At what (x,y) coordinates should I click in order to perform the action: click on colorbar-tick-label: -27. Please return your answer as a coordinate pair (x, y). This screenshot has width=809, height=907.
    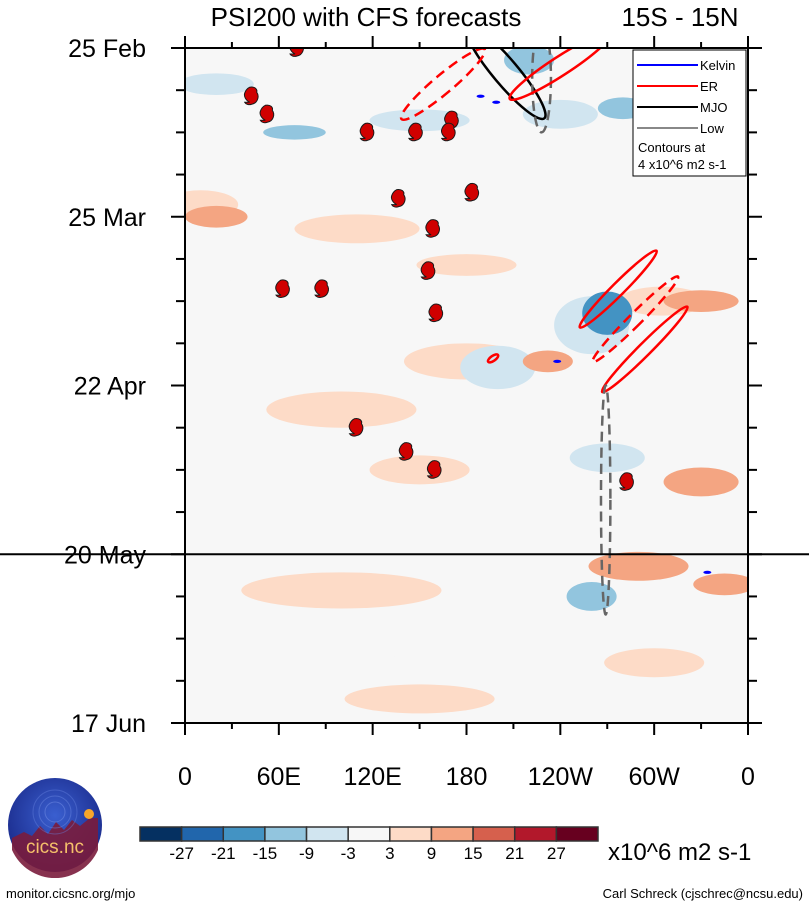
    Looking at the image, I should click on (181, 853).